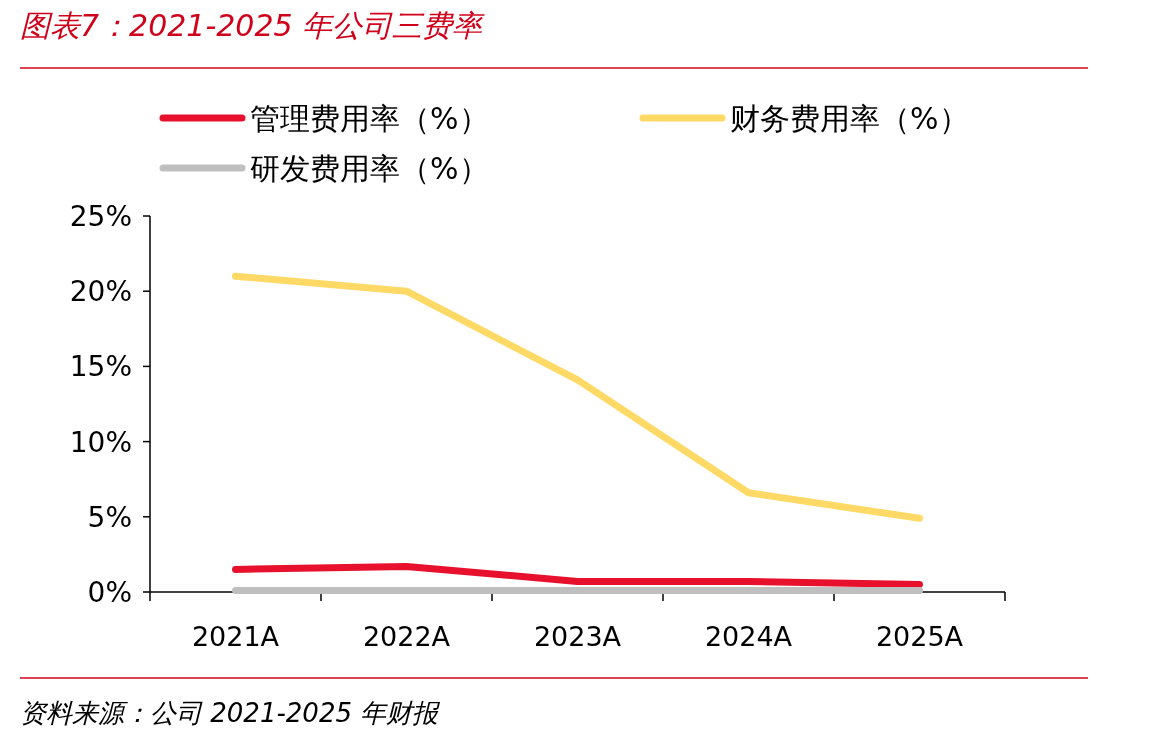 This screenshot has width=1149, height=743. Describe the element at coordinates (100, 367) in the screenshot. I see `y-tick-label: 15%` at that location.